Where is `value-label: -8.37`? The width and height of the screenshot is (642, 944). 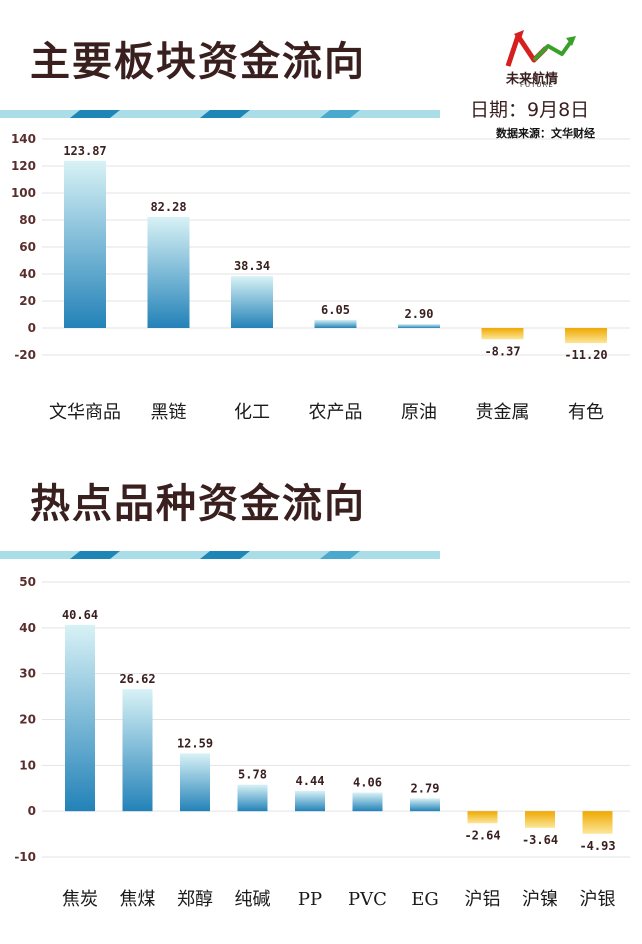
value-label: -8.37 is located at coordinates (502, 351).